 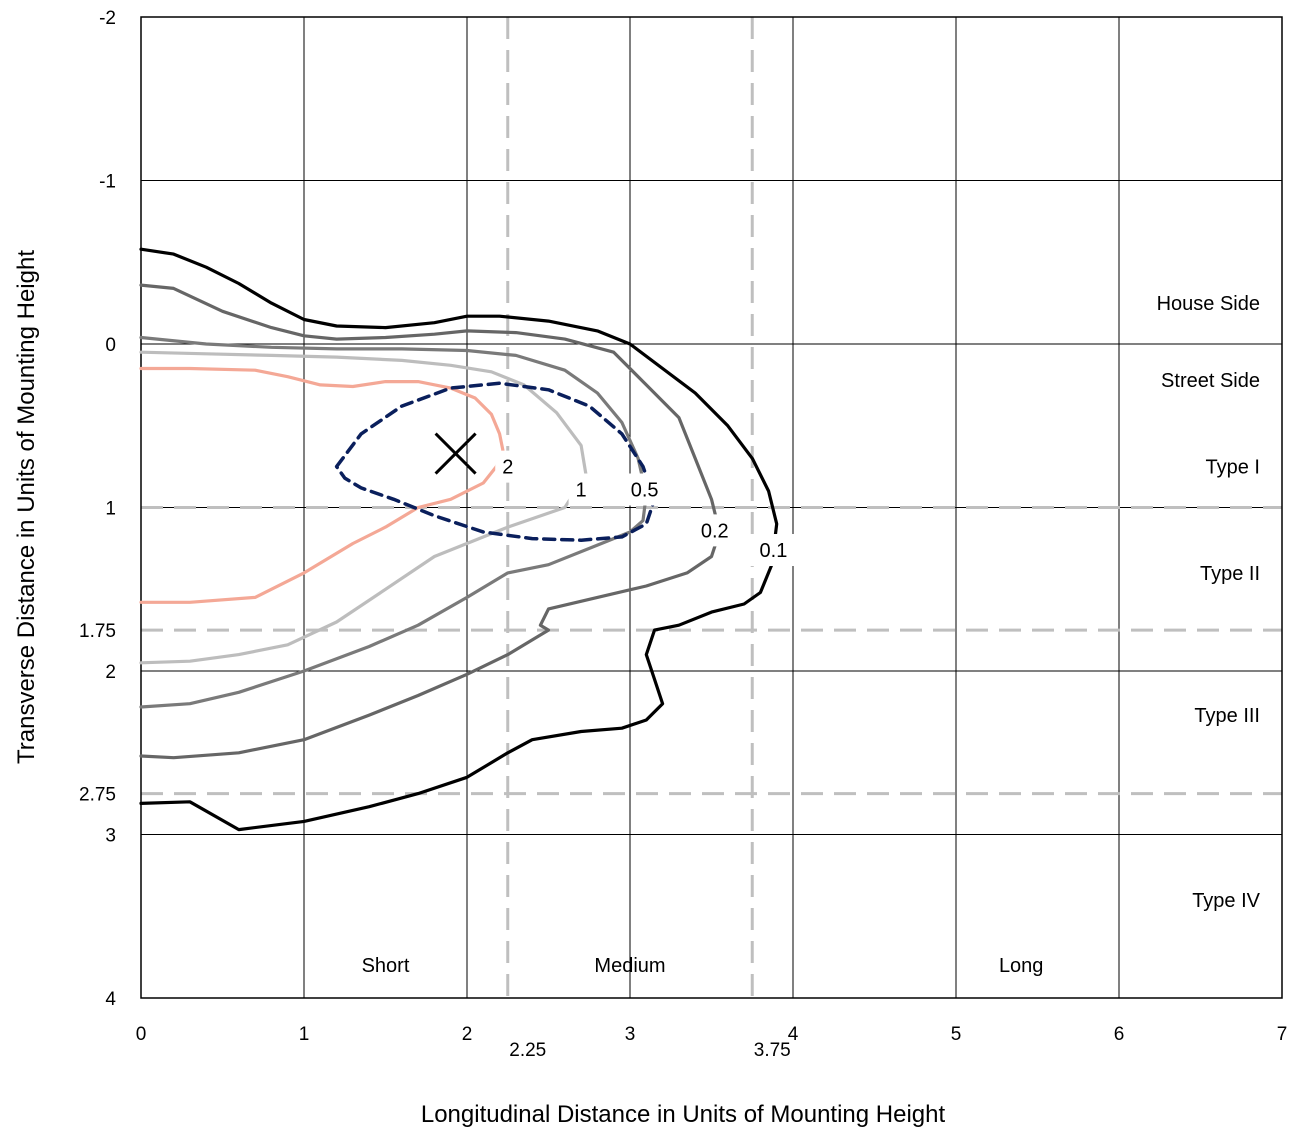 I want to click on x-tick-label: 7, so click(x=1282, y=1034).